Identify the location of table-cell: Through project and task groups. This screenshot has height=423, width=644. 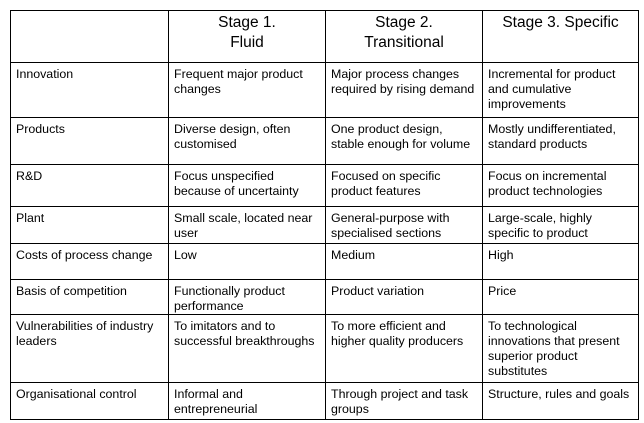
(404, 401).